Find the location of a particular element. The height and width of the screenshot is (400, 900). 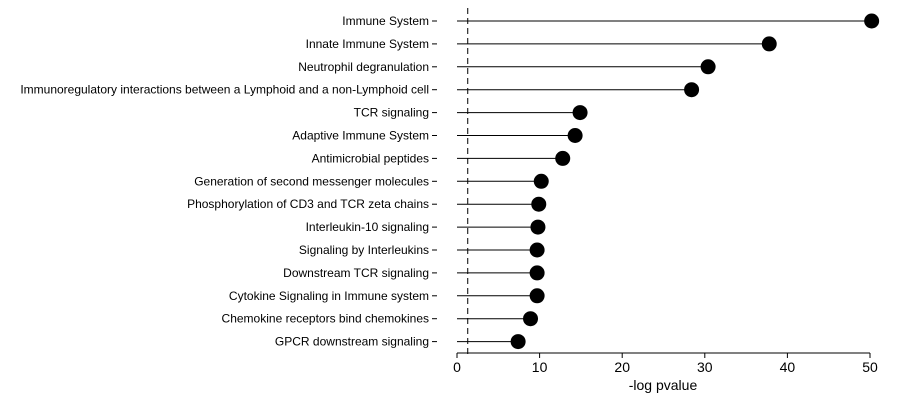

category-label: Chemokine receptors bind chemokines is located at coordinates (325, 319).